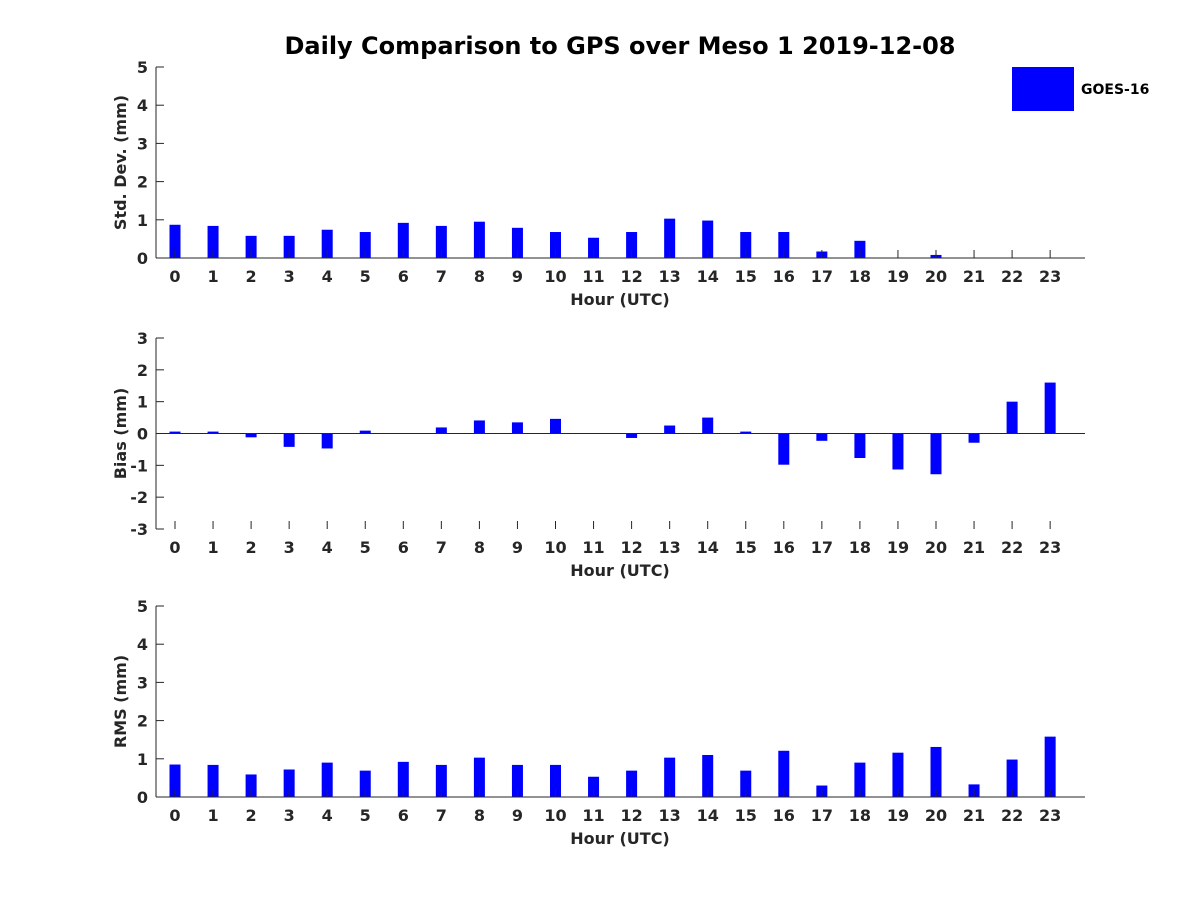  I want to click on rms-xtick-label: 2, so click(251, 815).